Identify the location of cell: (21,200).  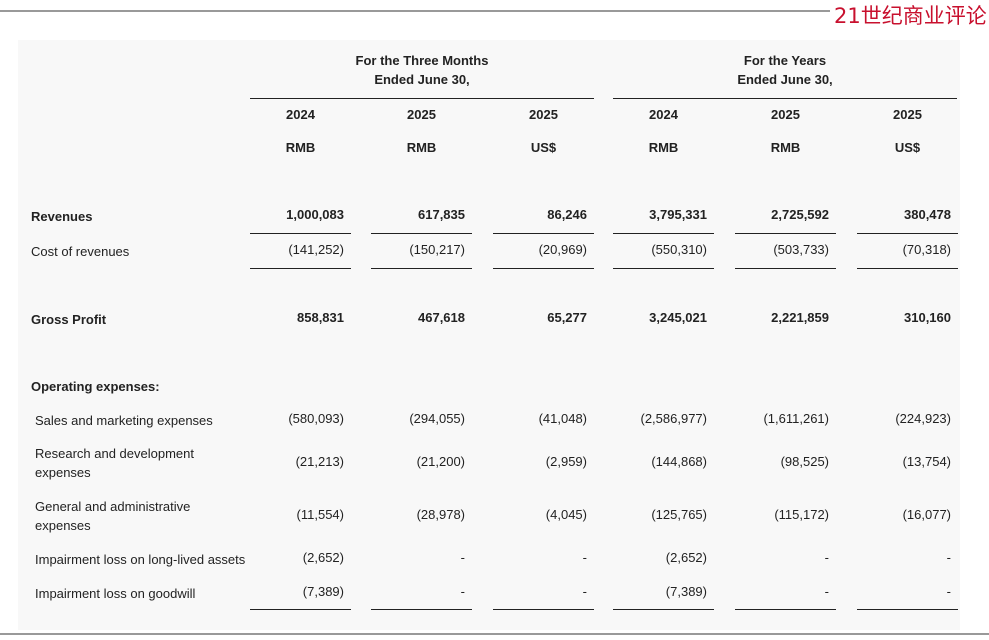
(440, 461).